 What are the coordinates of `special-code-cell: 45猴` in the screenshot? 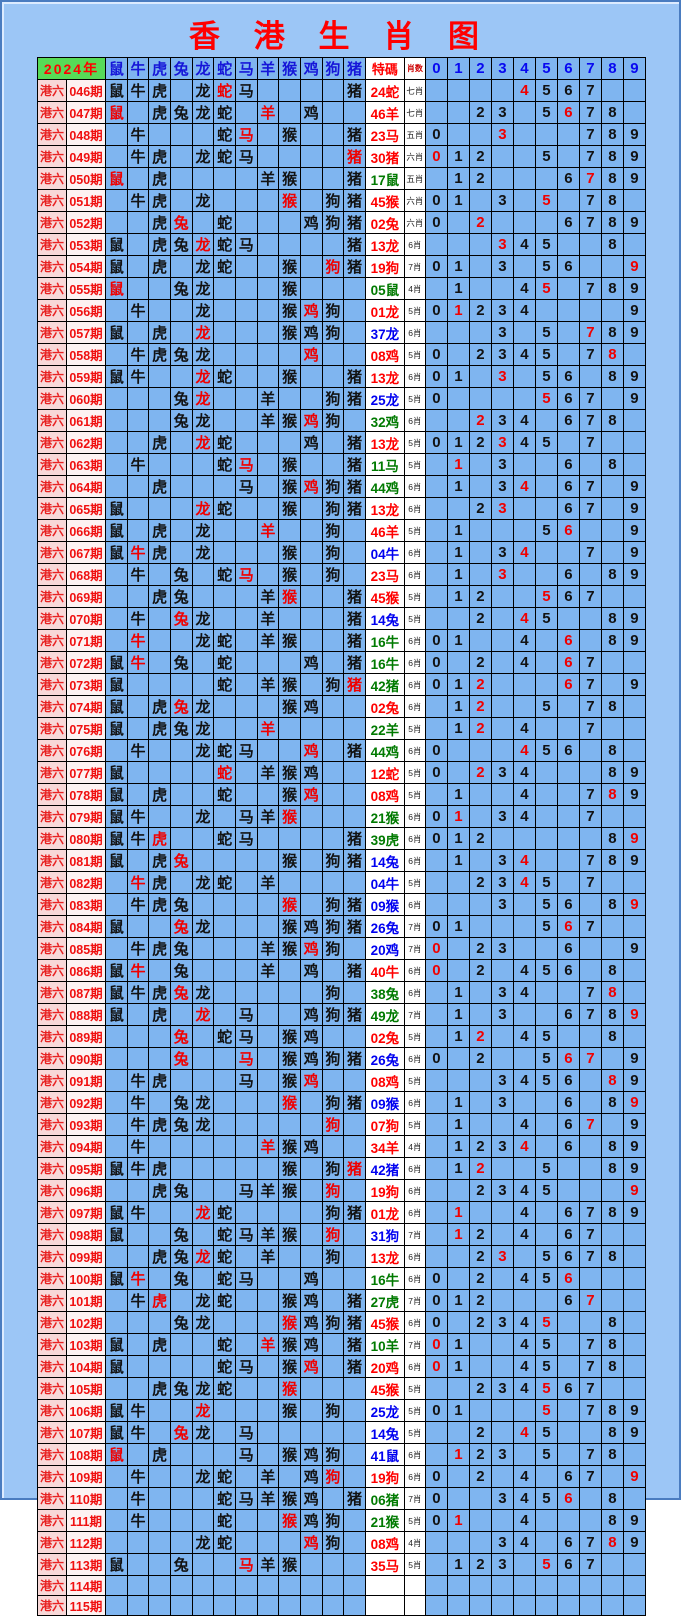 It's located at (384, 1388).